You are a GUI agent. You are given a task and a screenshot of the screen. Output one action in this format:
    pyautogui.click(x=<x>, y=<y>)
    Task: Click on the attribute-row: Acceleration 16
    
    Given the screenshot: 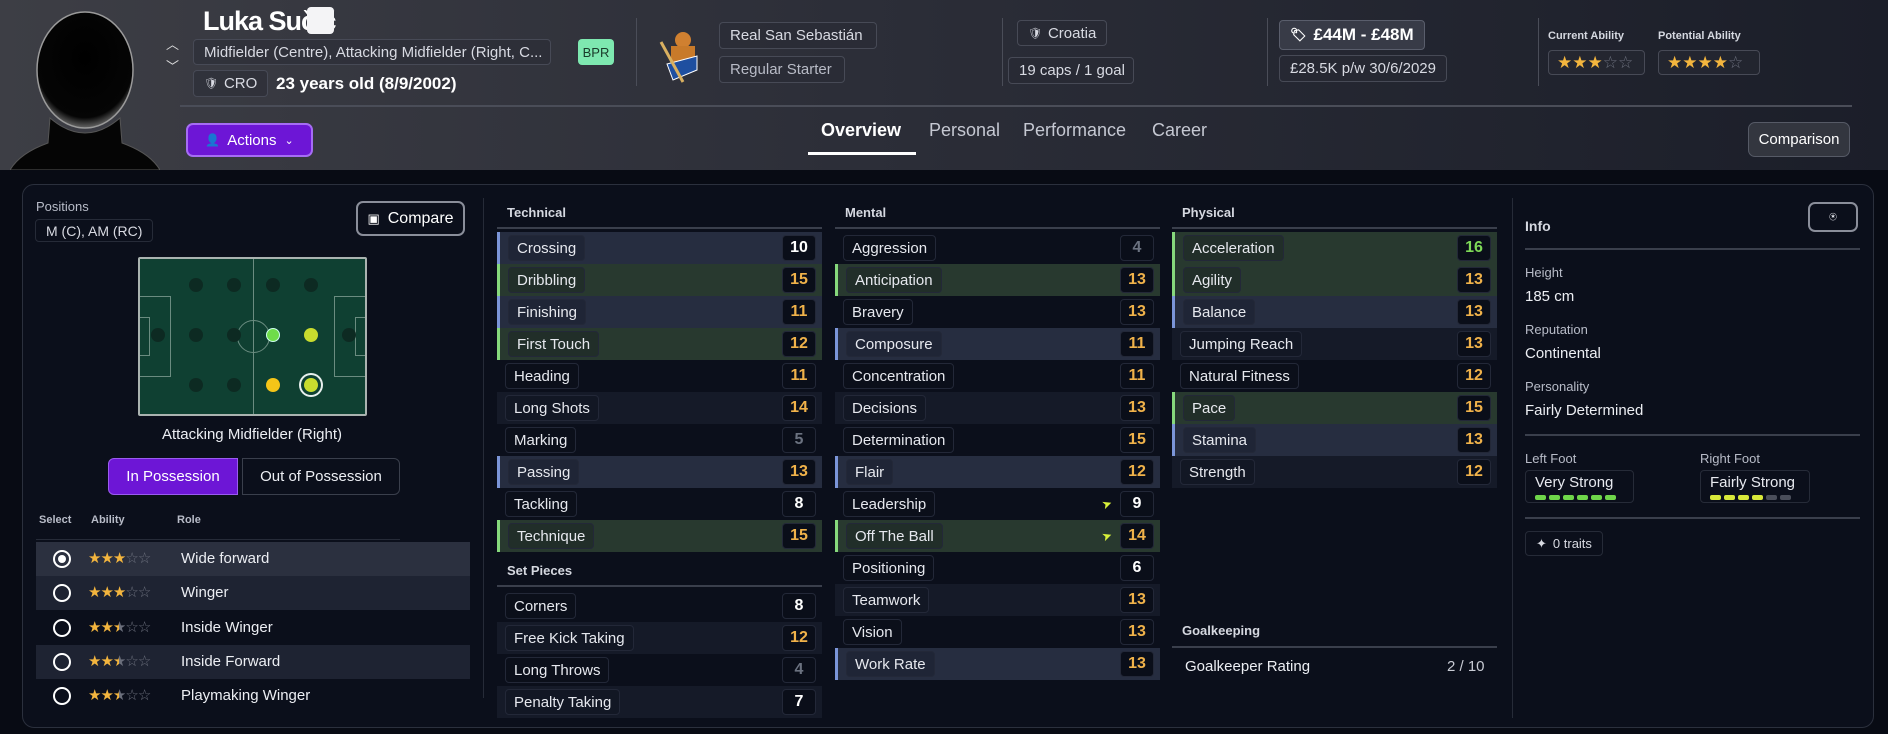 What is the action you would take?
    pyautogui.click(x=1334, y=248)
    